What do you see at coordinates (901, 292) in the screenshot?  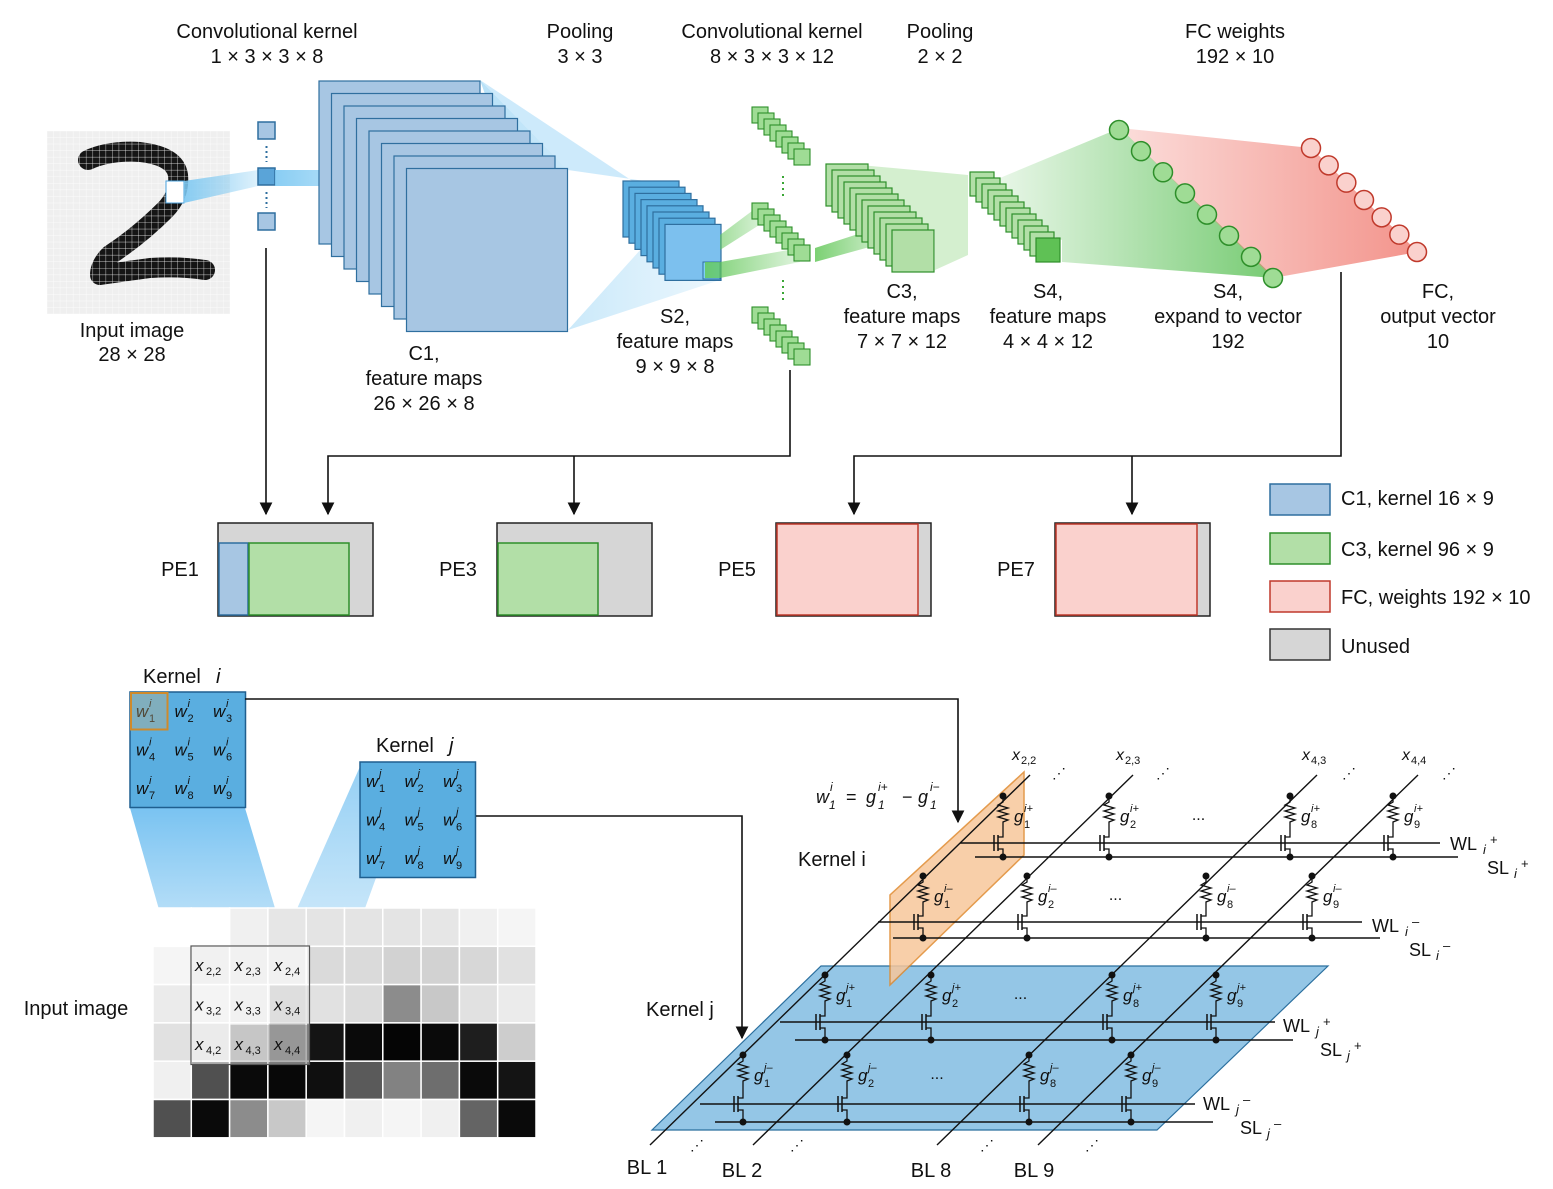 I see `svg-text: C3,` at bounding box center [901, 292].